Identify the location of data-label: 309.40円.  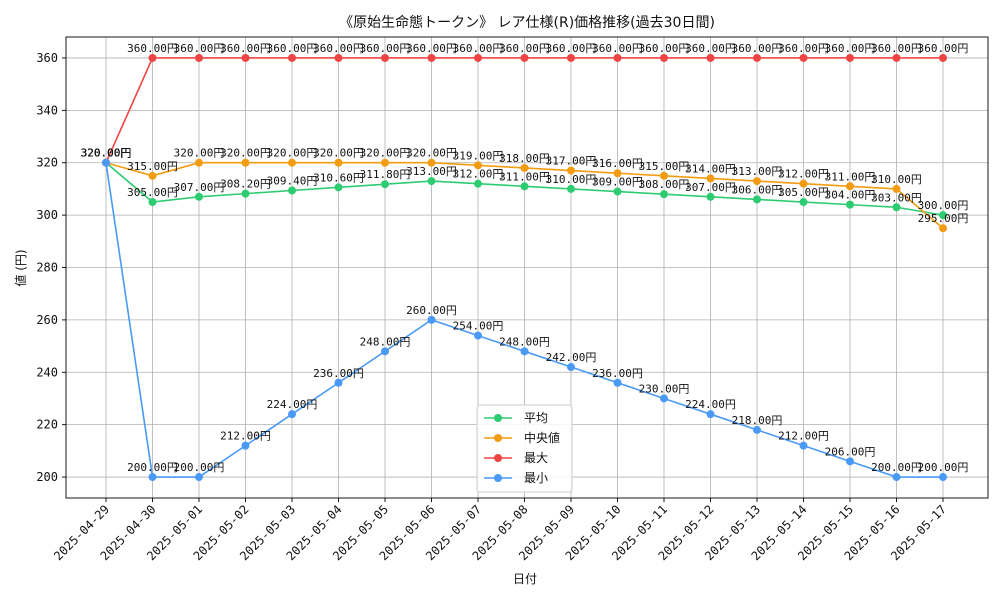
(292, 180).